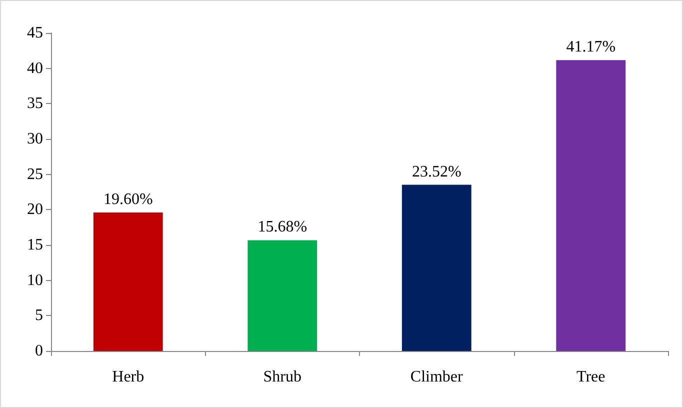 The image size is (683, 408). Describe the element at coordinates (128, 377) in the screenshot. I see `x-tick-label: Herb` at that location.